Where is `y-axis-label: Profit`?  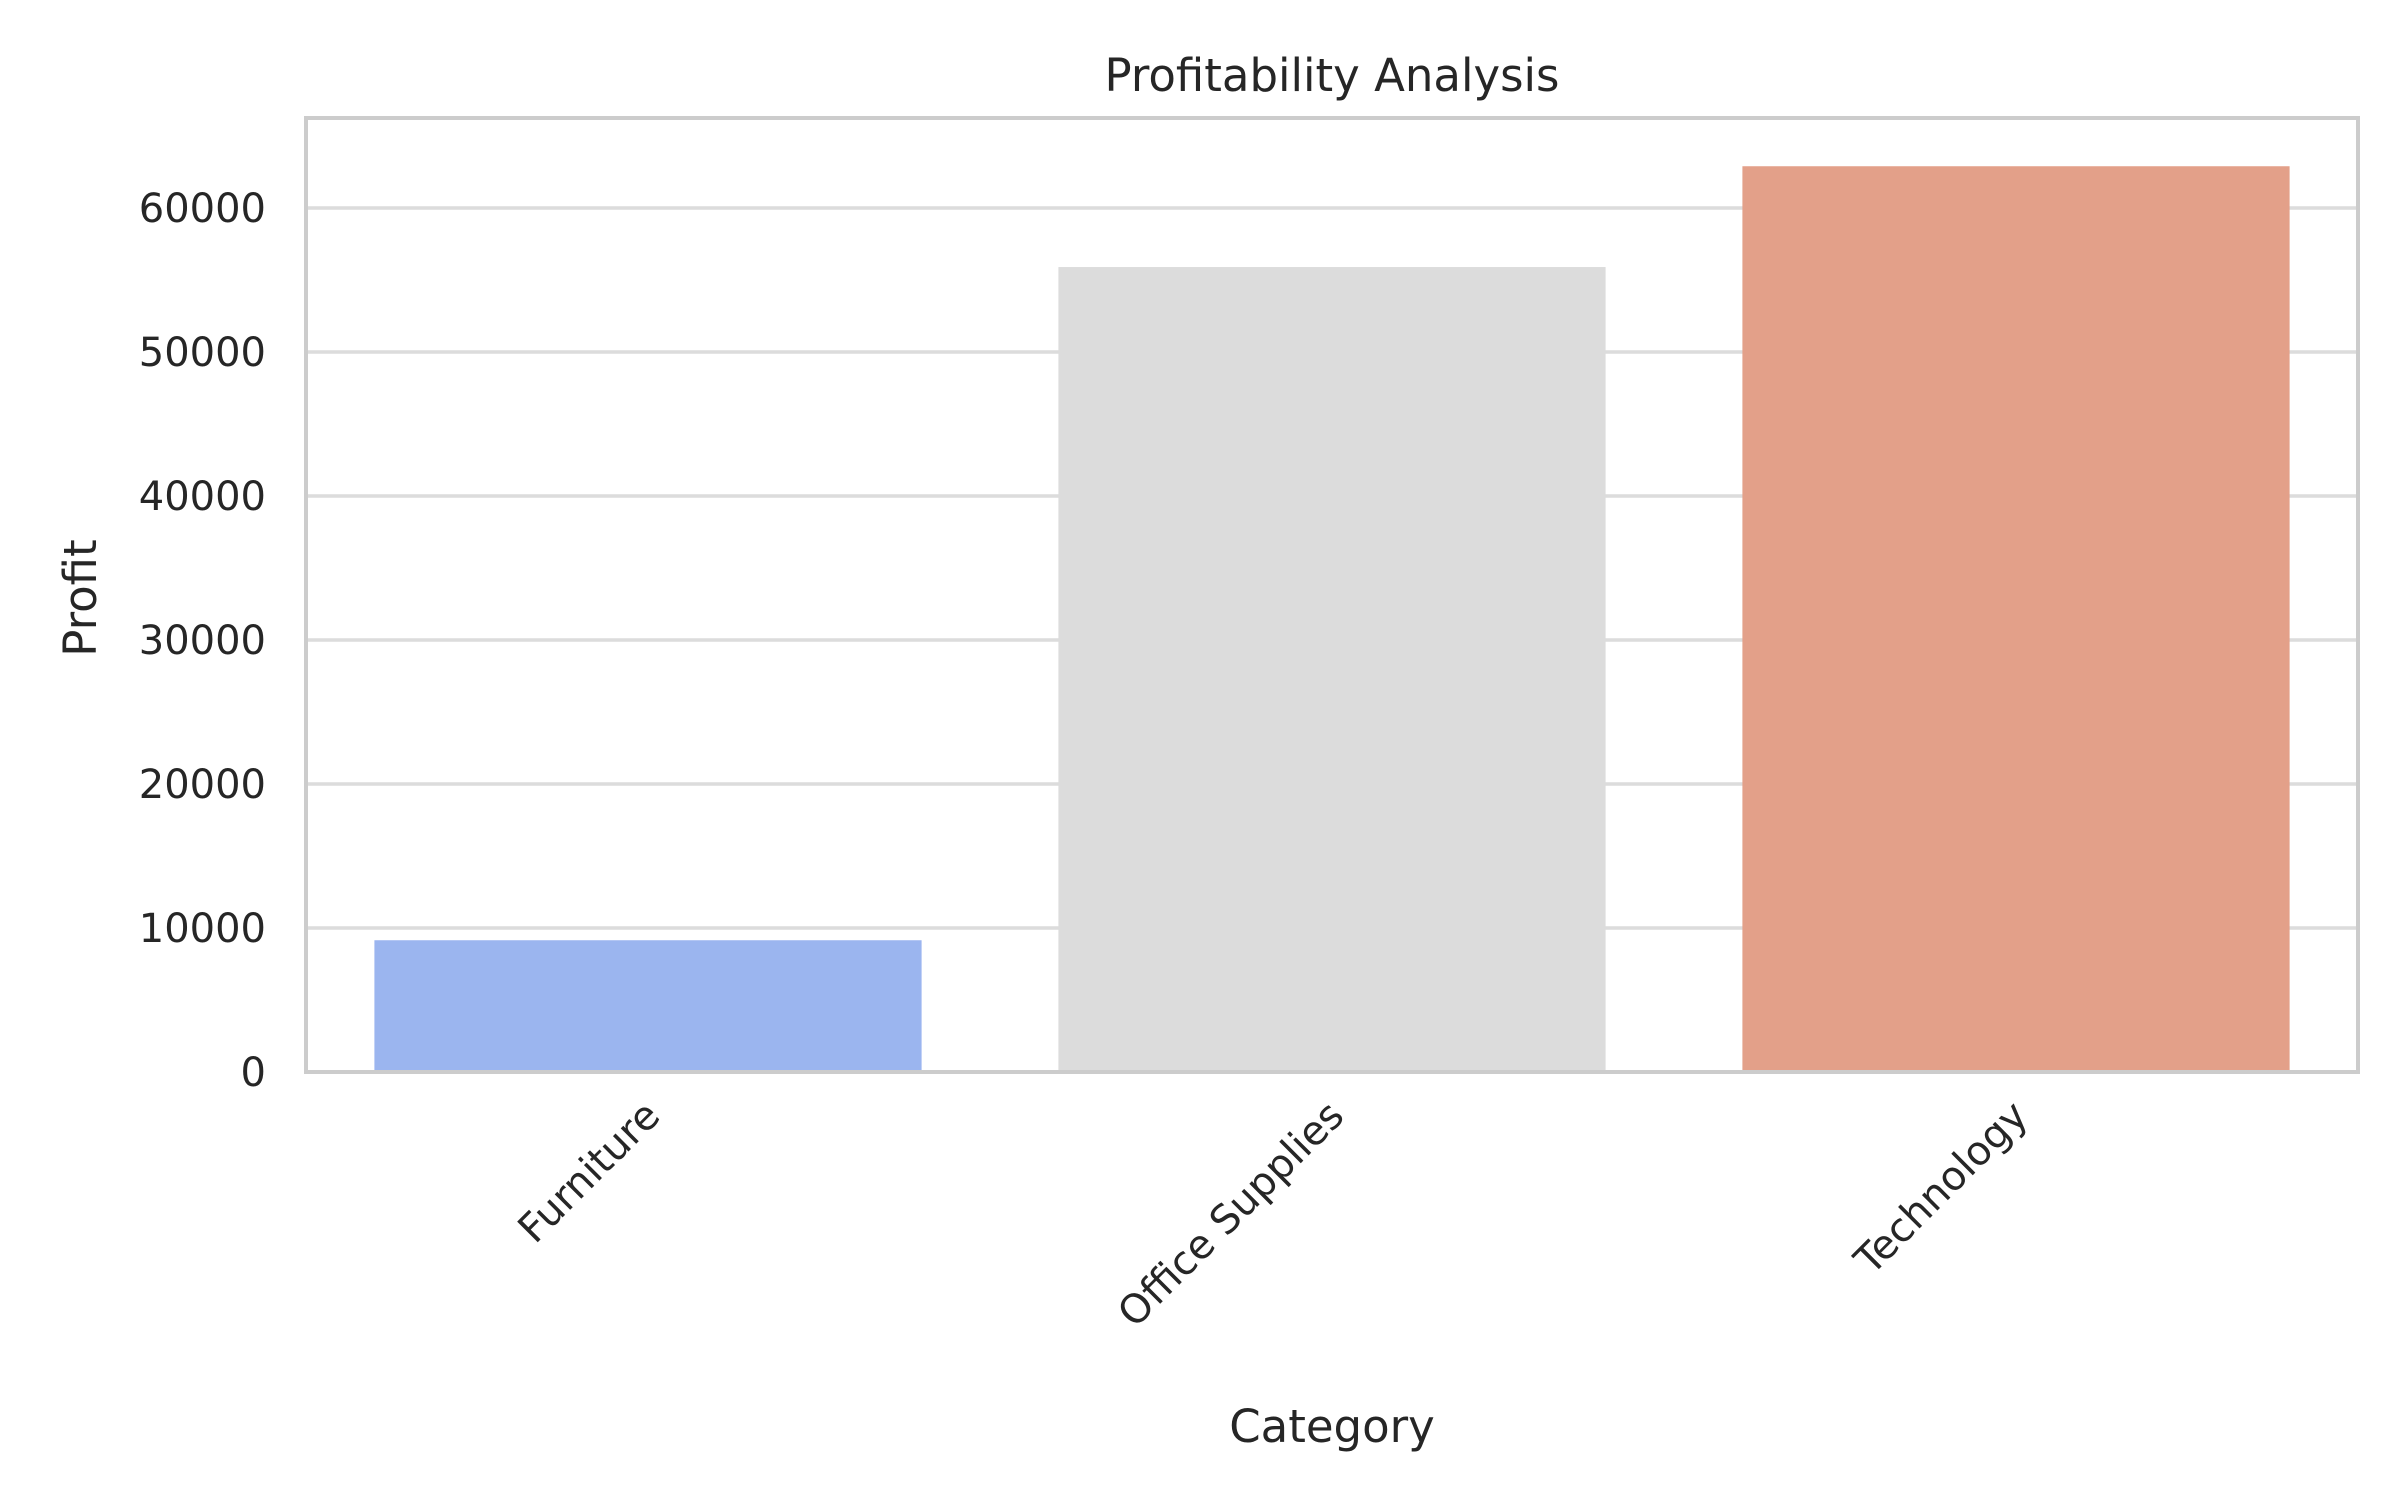 y-axis-label: Profit is located at coordinates (80, 597).